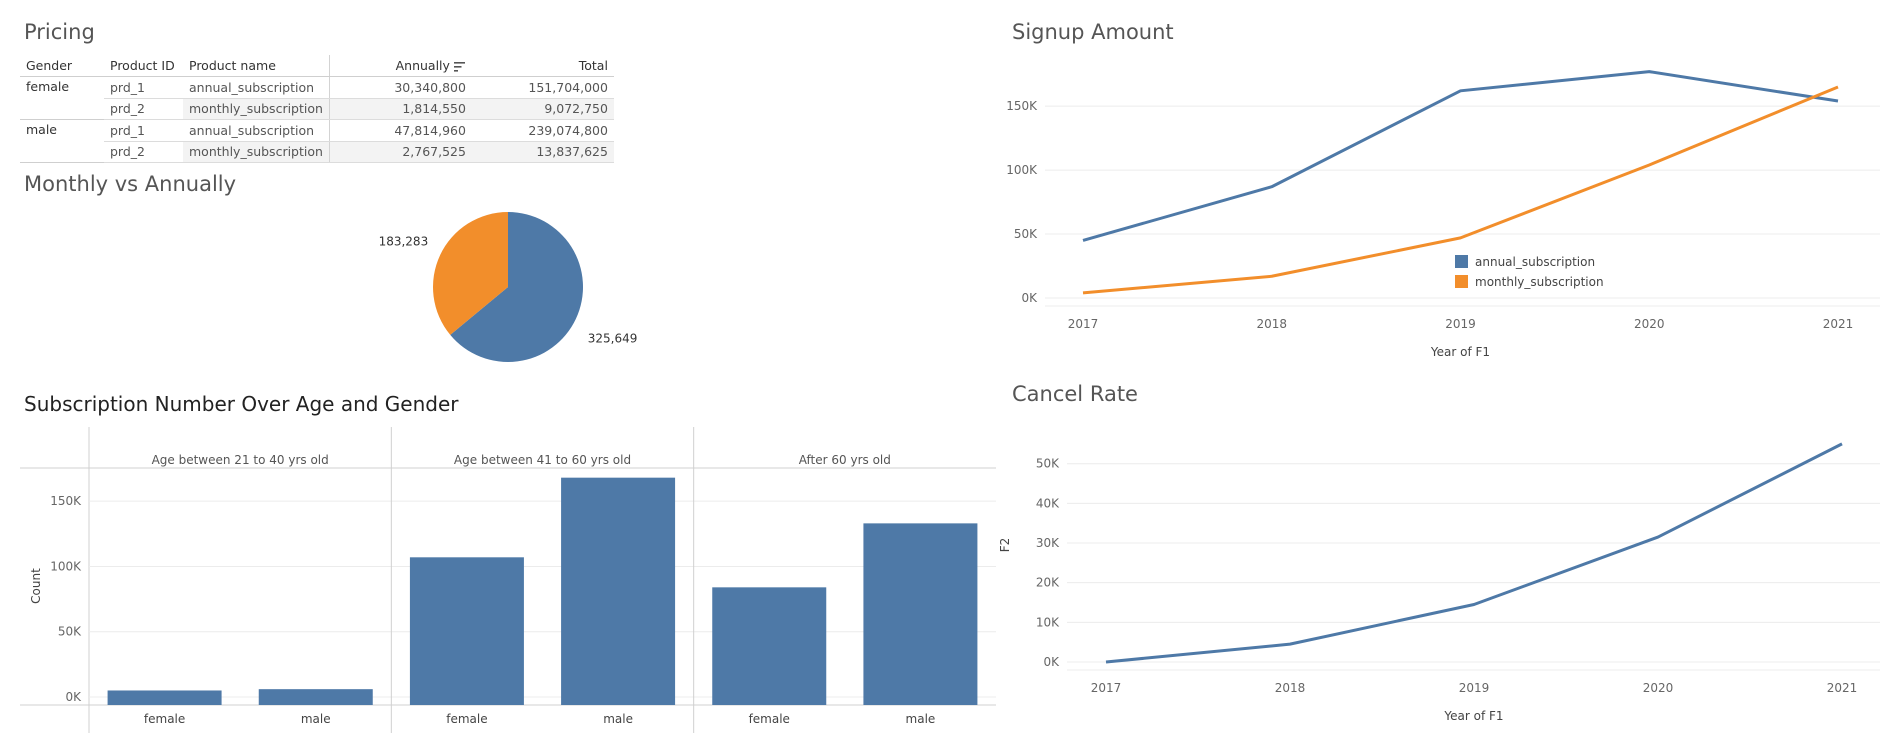 This screenshot has height=733, width=1895. What do you see at coordinates (542, 152) in the screenshot?
I see `total-cell: 13,837,625` at bounding box center [542, 152].